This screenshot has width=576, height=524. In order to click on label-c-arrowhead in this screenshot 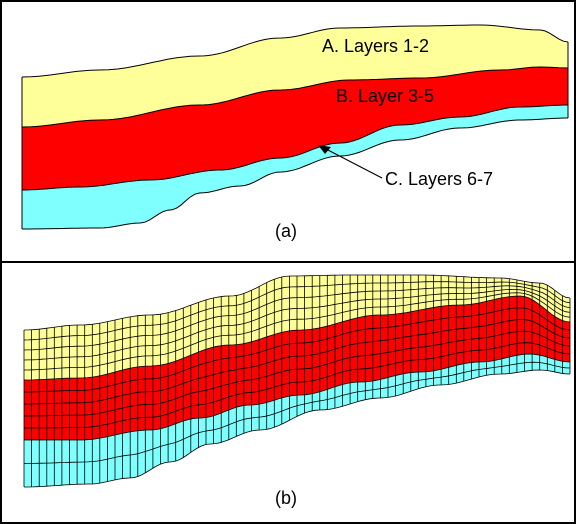, I will do `click(324, 149)`.